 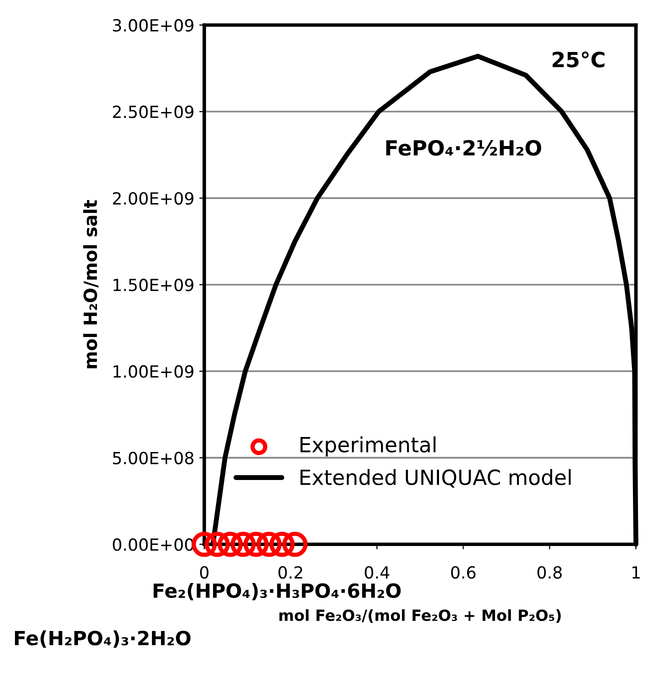 I want to click on x-axis-title: mol Fe₂O₃/(mol Fe₂O₃ + Mol P₂O₅), so click(x=420, y=616).